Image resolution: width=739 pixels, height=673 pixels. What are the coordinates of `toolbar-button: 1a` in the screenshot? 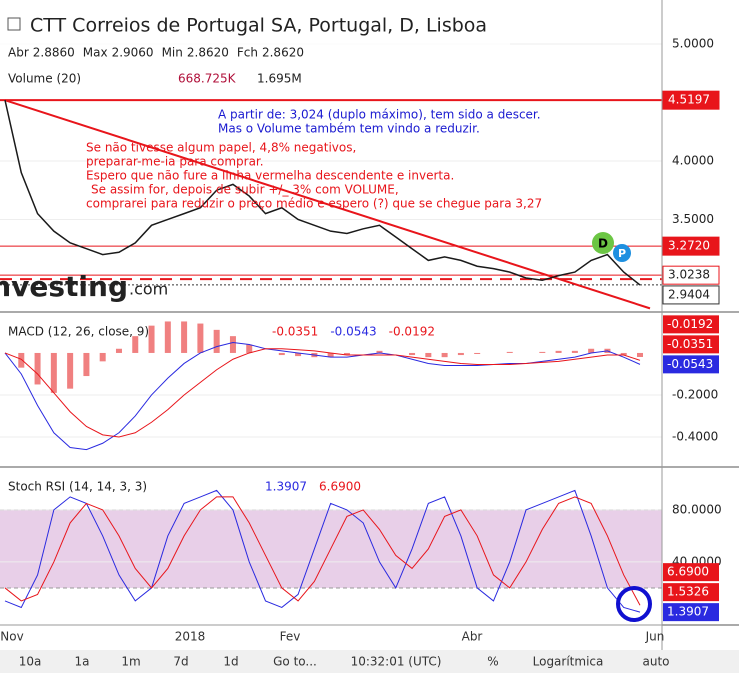 It's located at (82, 662).